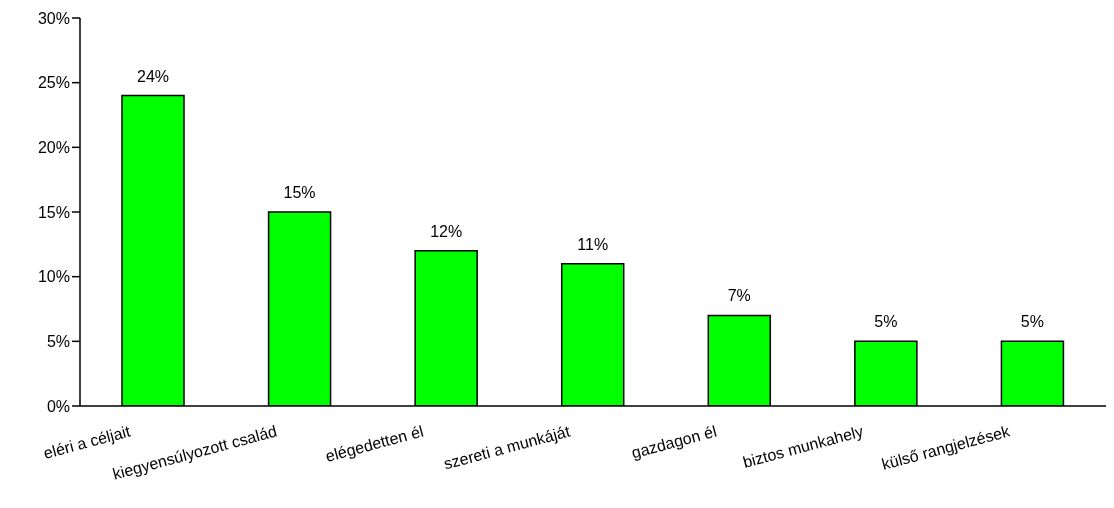 The height and width of the screenshot is (508, 1114). What do you see at coordinates (58, 342) in the screenshot?
I see `y-tick-label: 5%` at bounding box center [58, 342].